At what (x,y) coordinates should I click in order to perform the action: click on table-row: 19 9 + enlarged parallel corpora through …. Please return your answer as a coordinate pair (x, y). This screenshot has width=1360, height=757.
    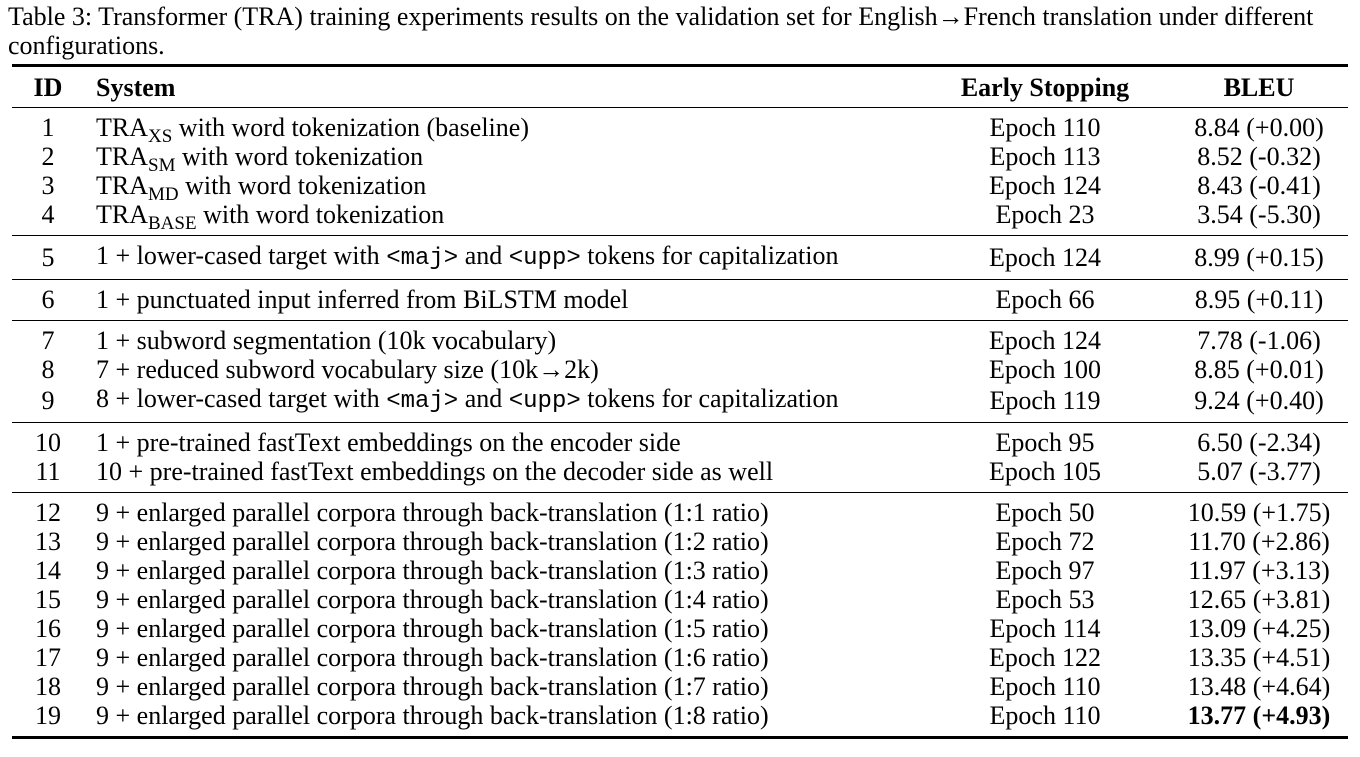
    Looking at the image, I should click on (680, 719).